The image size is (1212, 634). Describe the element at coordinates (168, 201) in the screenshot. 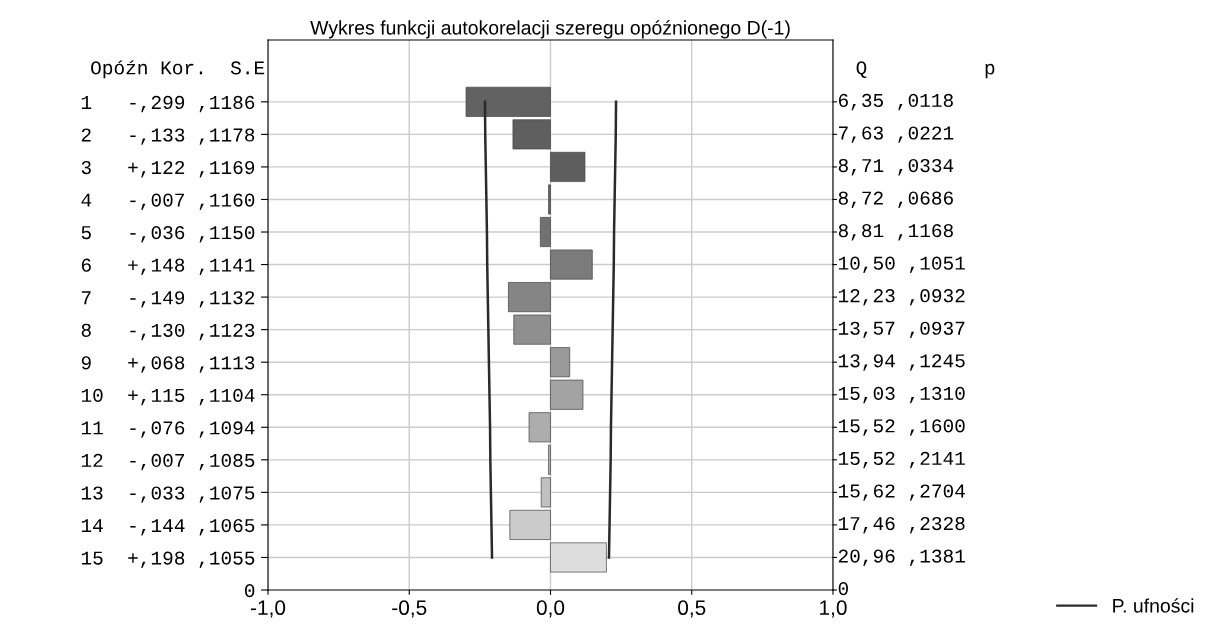

I see `y-tick-label: 4 -,007 ,1160` at that location.